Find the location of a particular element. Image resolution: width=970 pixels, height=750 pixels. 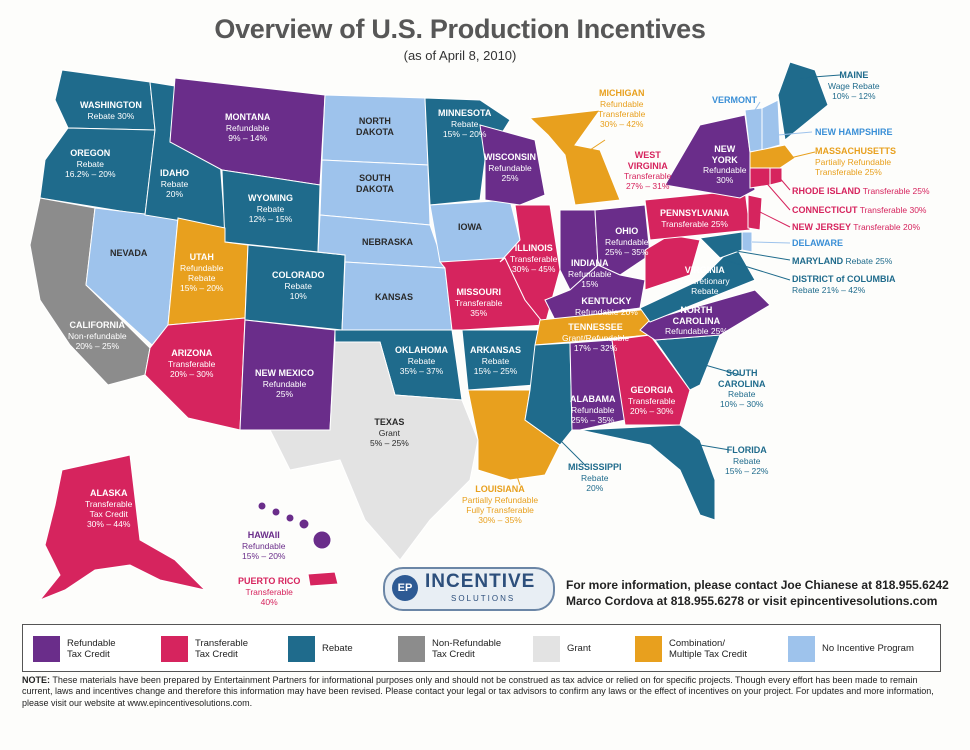

legend-label: Grant is located at coordinates (579, 648).